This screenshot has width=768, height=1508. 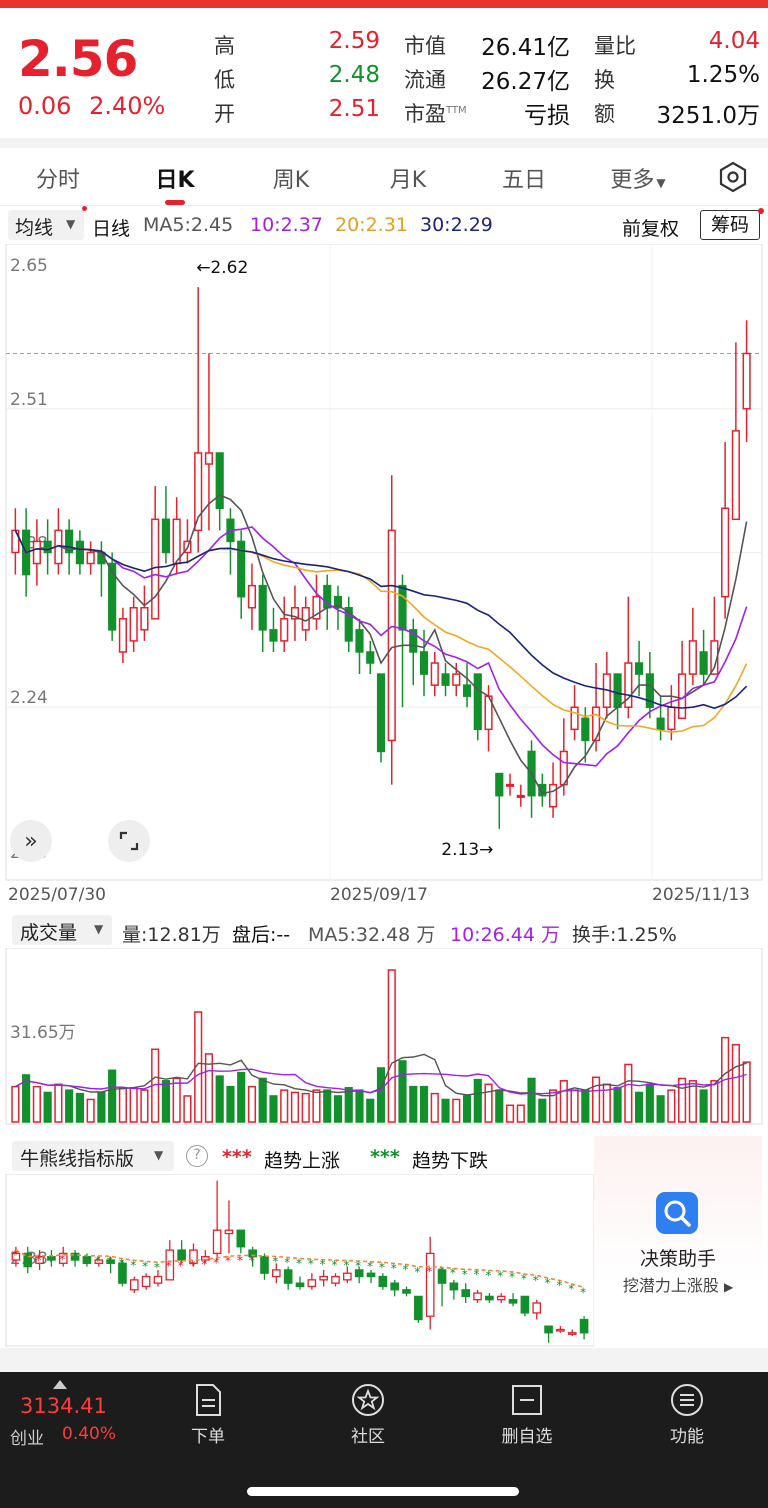 What do you see at coordinates (49, 933) in the screenshot?
I see `volume-select-label: 成交量` at bounding box center [49, 933].